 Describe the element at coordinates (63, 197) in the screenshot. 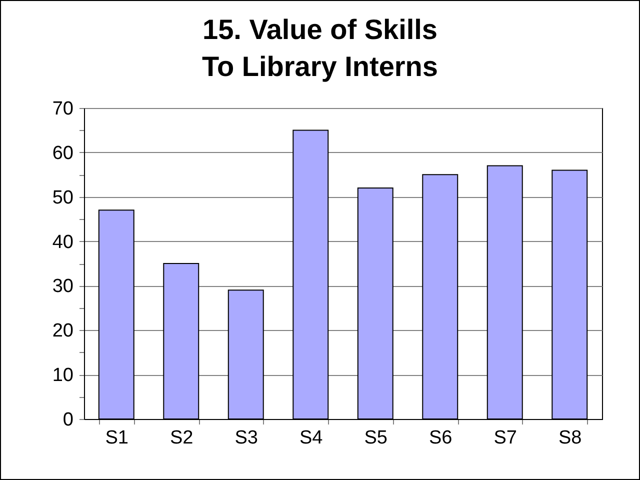

I see `y-tick-label: 50` at that location.